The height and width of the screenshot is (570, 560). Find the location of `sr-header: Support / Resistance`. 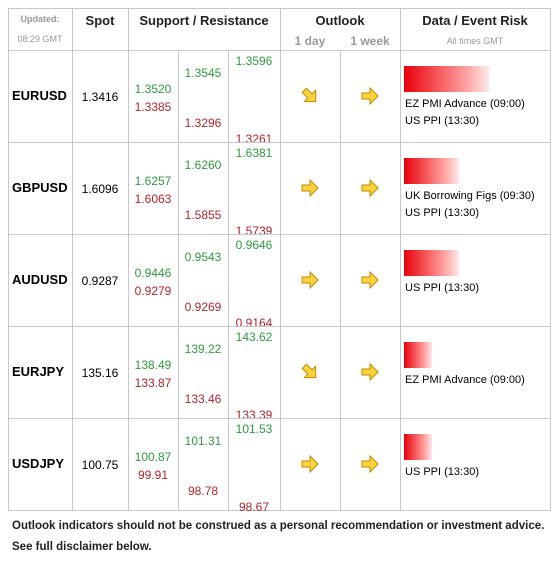

sr-header: Support / Resistance is located at coordinates (204, 20).